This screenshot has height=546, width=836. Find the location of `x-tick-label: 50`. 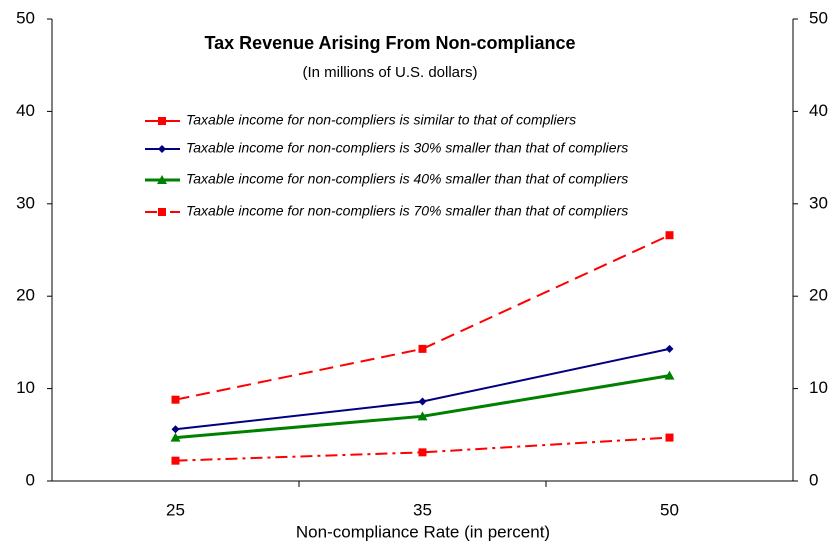

x-tick-label: 50 is located at coordinates (669, 509).